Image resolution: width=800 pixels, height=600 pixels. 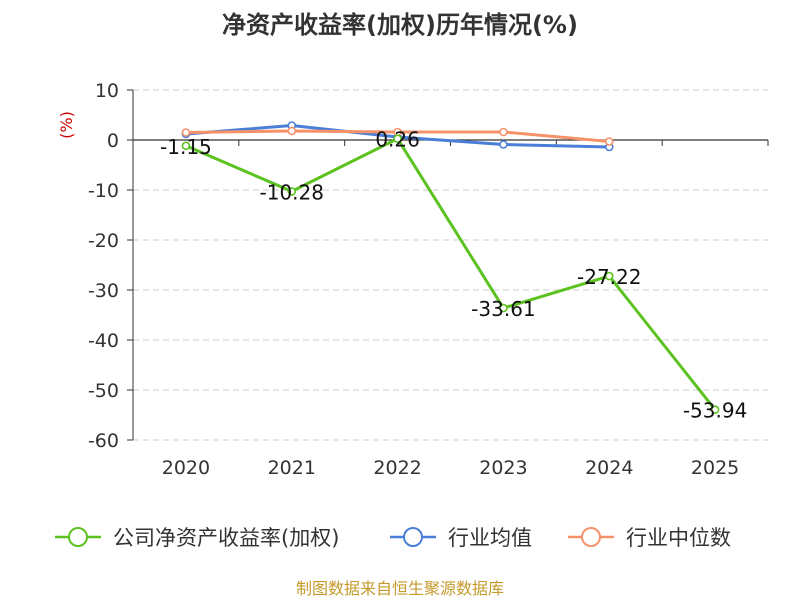 What do you see at coordinates (400, 25) in the screenshot?
I see `chart-title: 净资产收益率(加权)历年情况(%)` at bounding box center [400, 25].